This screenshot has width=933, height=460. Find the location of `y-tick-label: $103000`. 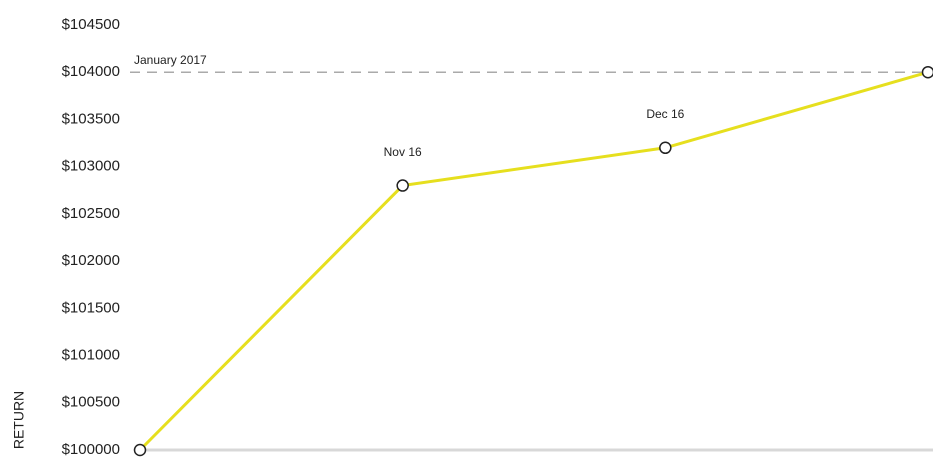

y-tick-label: $103000 is located at coordinates (91, 166).